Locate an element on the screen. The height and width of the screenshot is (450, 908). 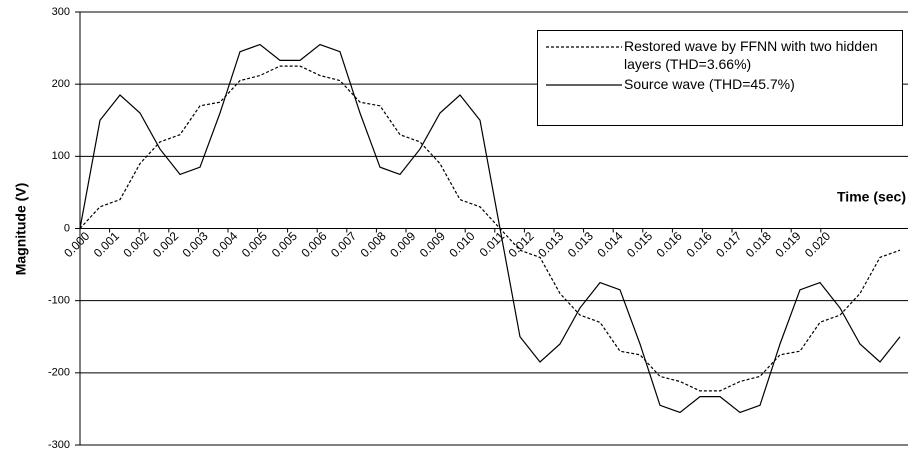
y-tick-label: -200 is located at coordinates (59, 373).